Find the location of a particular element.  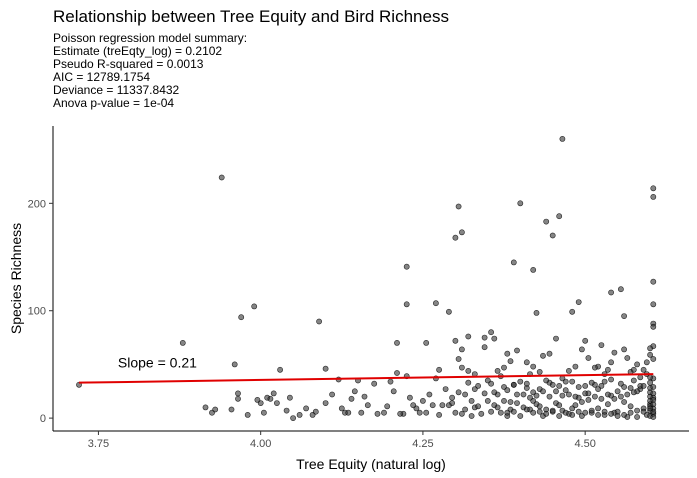

y-axis-title: Species Richness is located at coordinates (16, 278).